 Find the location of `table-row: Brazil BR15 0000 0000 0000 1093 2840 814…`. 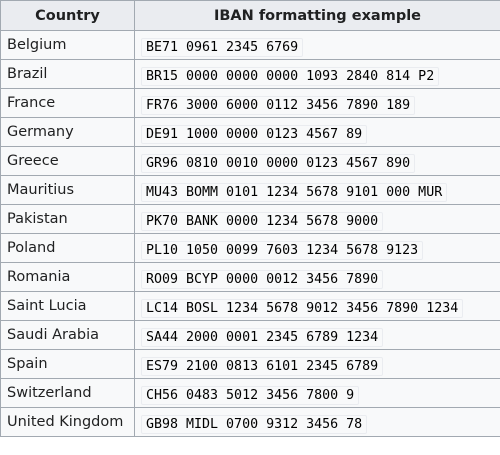

table-row: Brazil BR15 0000 0000 0000 1093 2840 814… is located at coordinates (250, 74).